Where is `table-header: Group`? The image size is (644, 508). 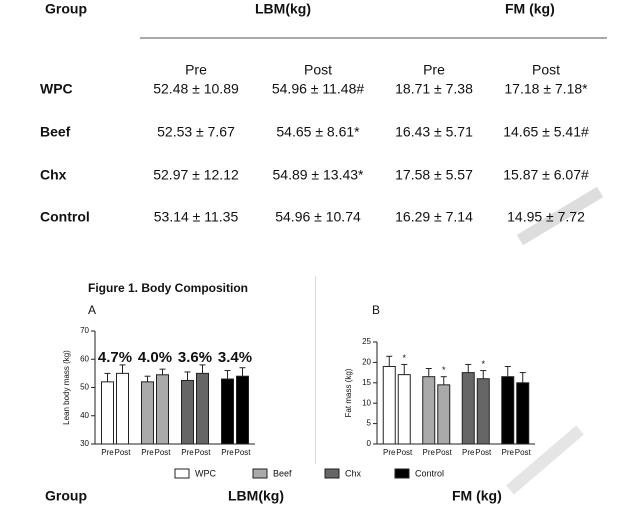 table-header: Group is located at coordinates (66, 9).